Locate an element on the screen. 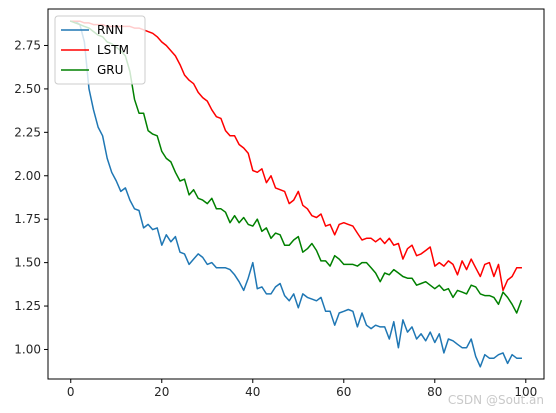 This screenshot has width=556, height=413. y-tick-label: 2.25 is located at coordinates (27, 132).